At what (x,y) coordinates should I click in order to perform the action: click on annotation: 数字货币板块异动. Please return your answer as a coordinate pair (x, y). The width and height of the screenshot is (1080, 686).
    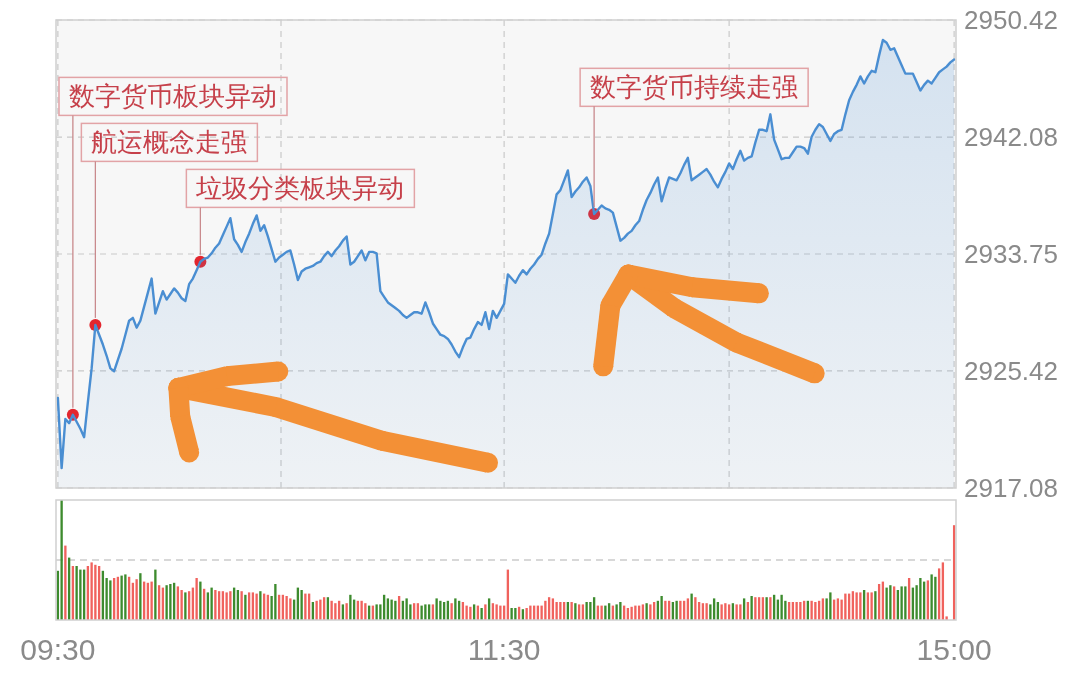
    Looking at the image, I should click on (173, 96).